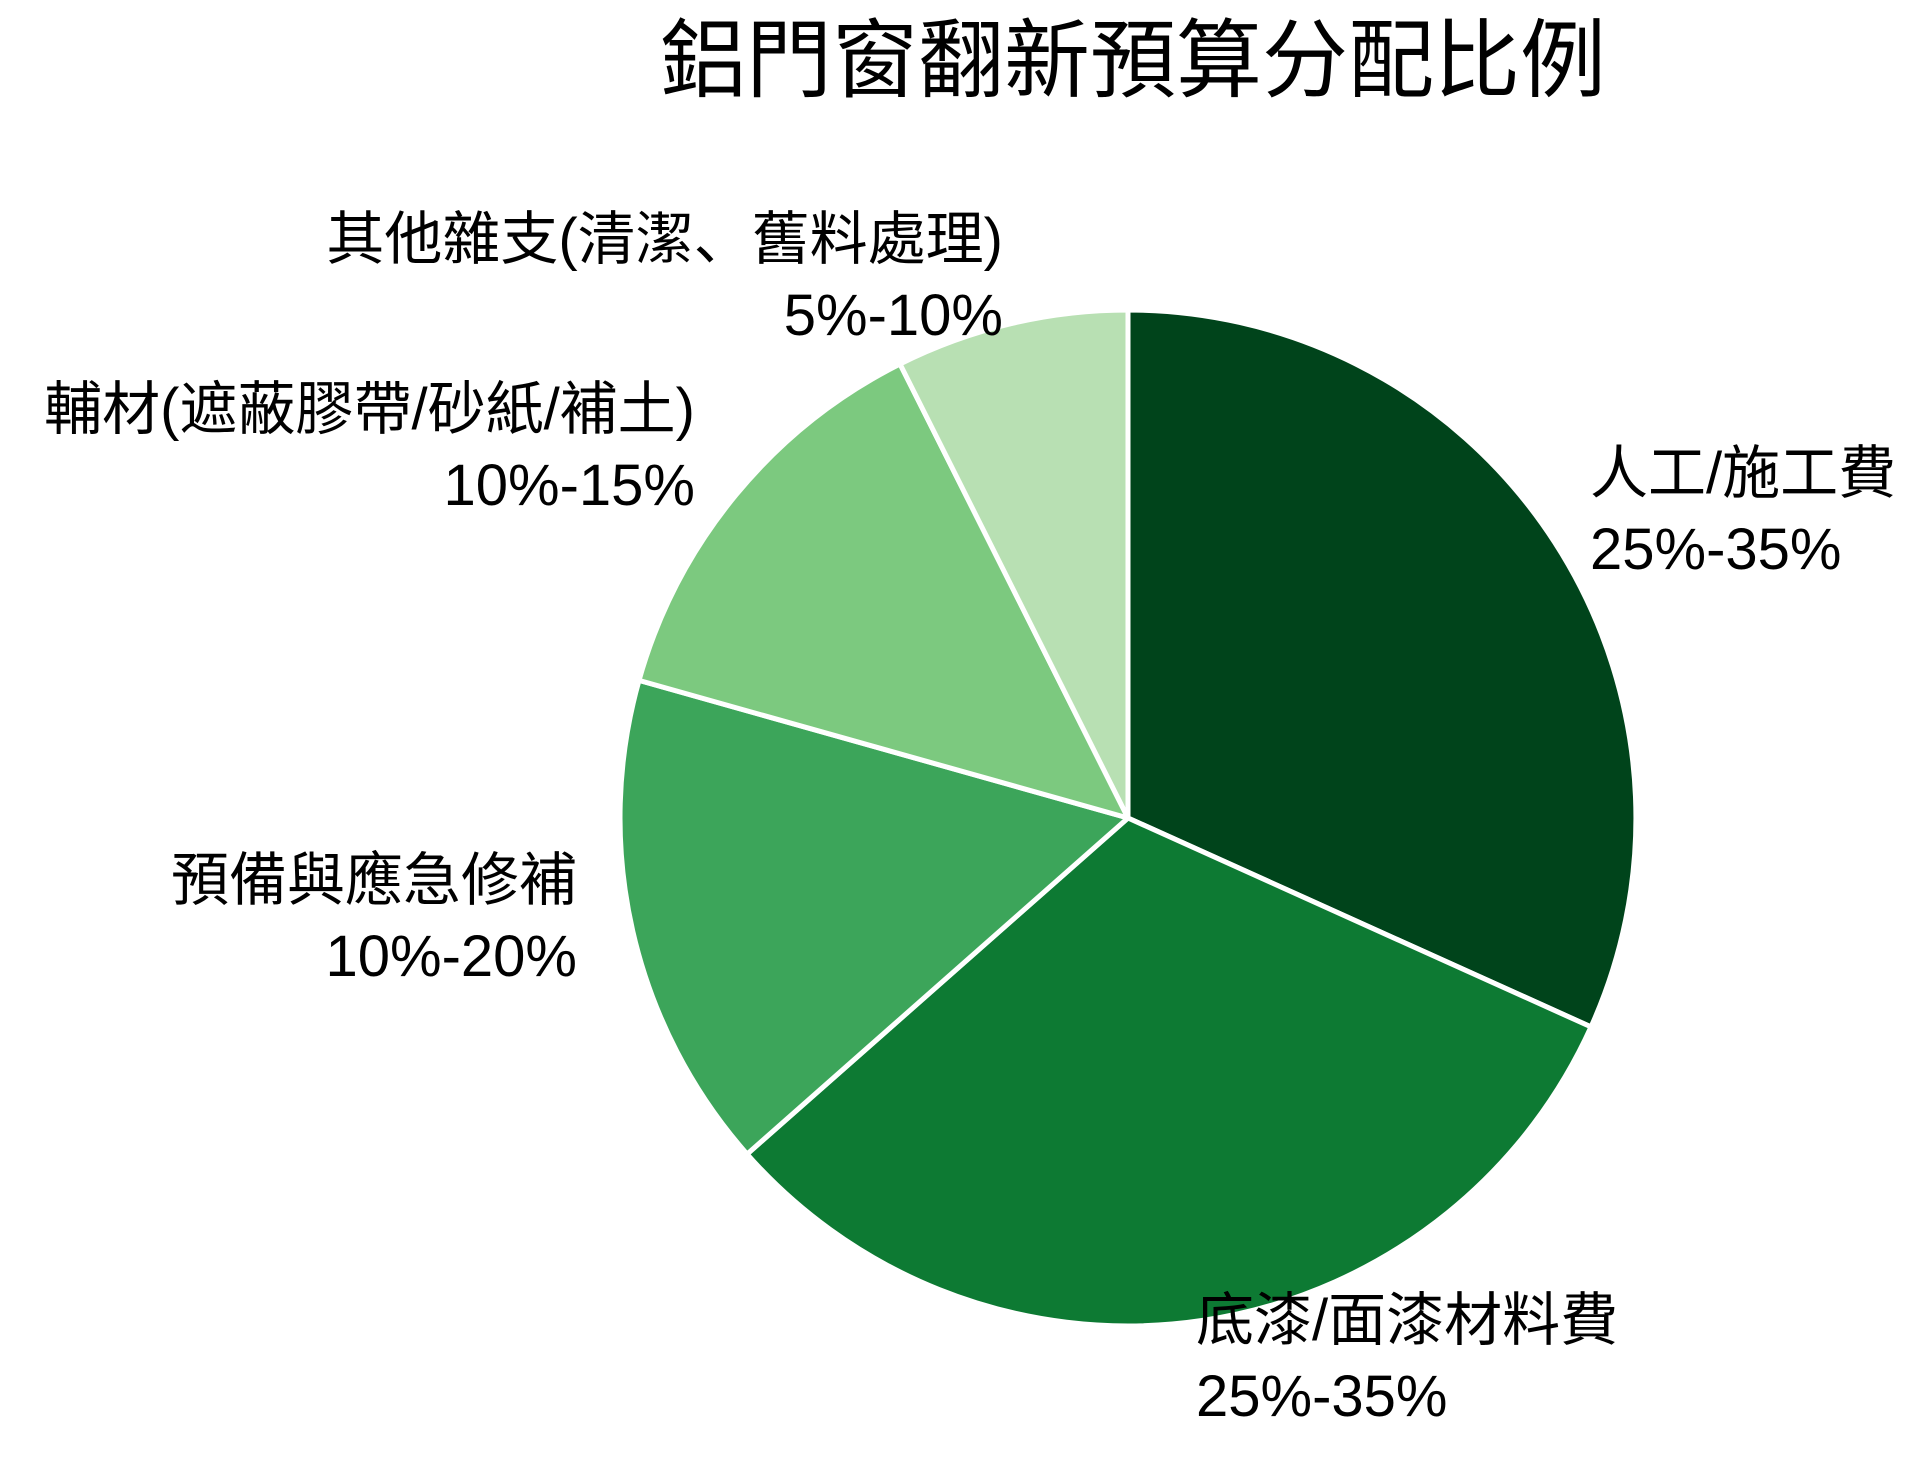 This screenshot has height=1468, width=1932. I want to click on slice-label-labor-range: 25%-35%, so click(1716, 549).